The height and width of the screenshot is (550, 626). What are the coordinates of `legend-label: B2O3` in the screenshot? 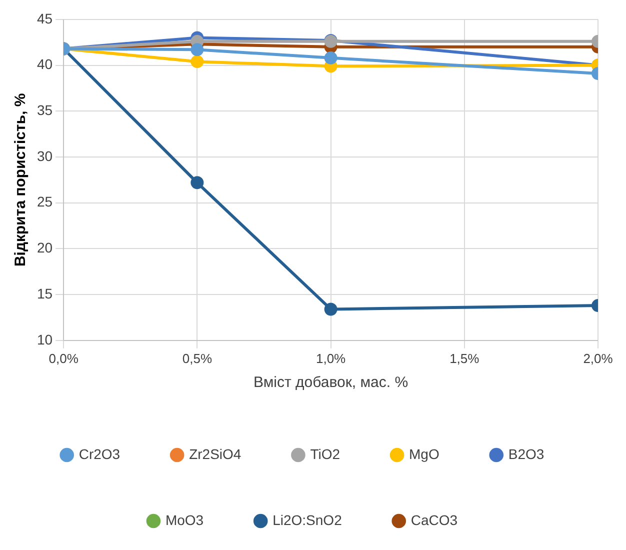 It's located at (526, 454).